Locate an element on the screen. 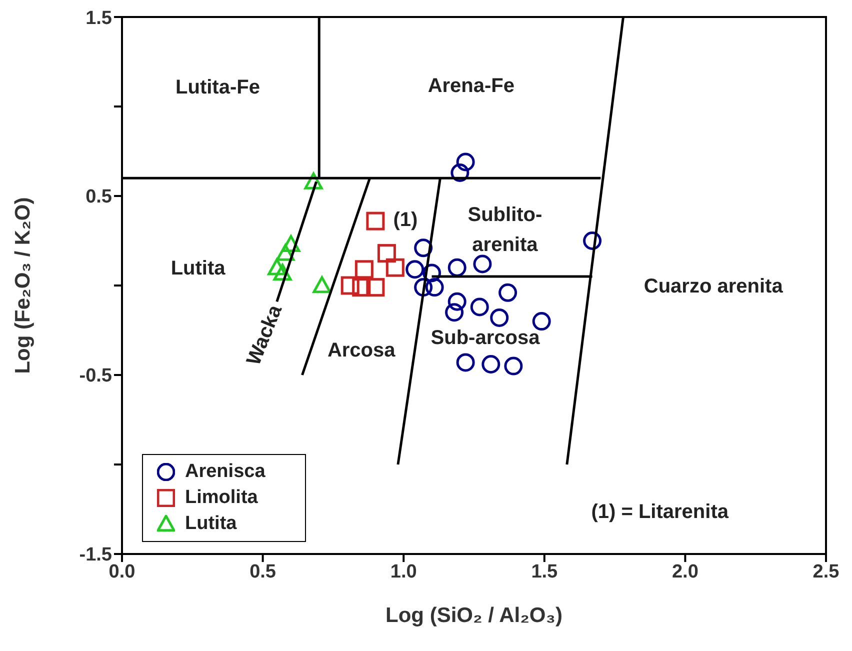  annotation: Arcosa is located at coordinates (361, 351).